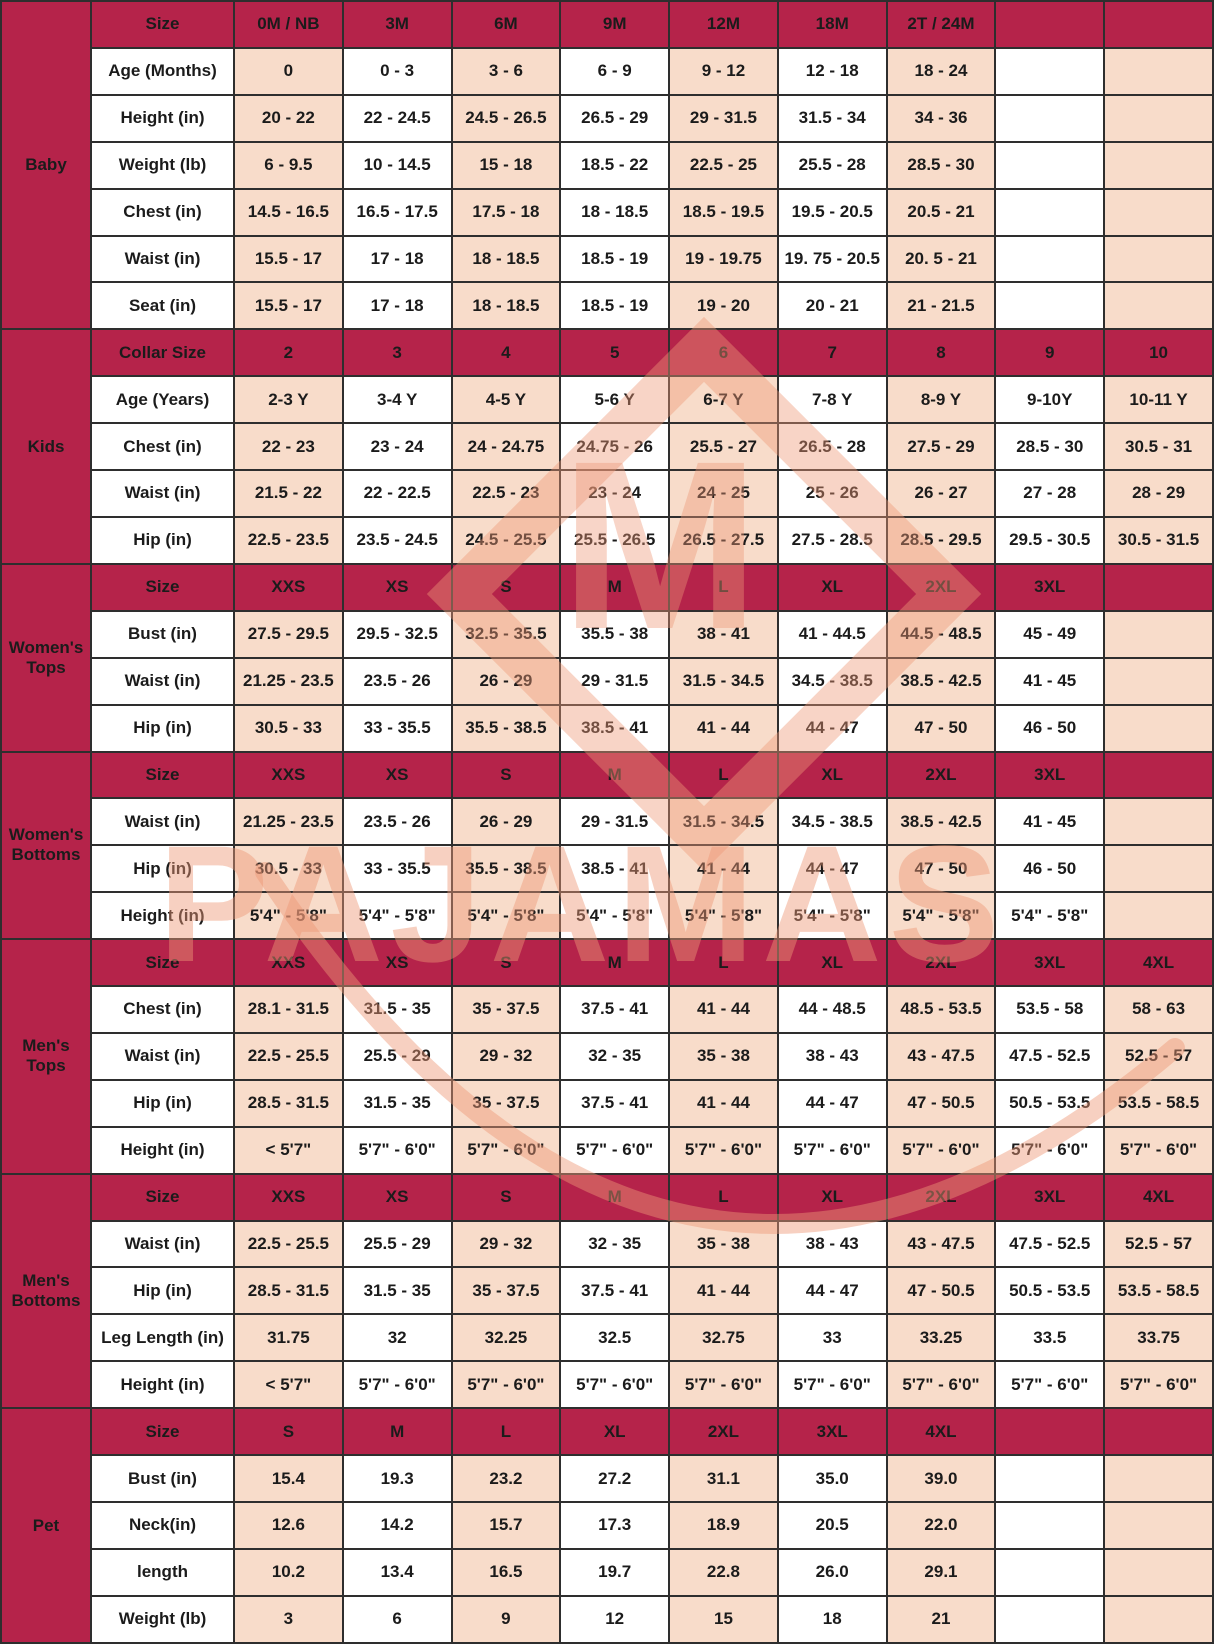 The image size is (1214, 1644). I want to click on data-cell: 8-9 Y, so click(941, 400).